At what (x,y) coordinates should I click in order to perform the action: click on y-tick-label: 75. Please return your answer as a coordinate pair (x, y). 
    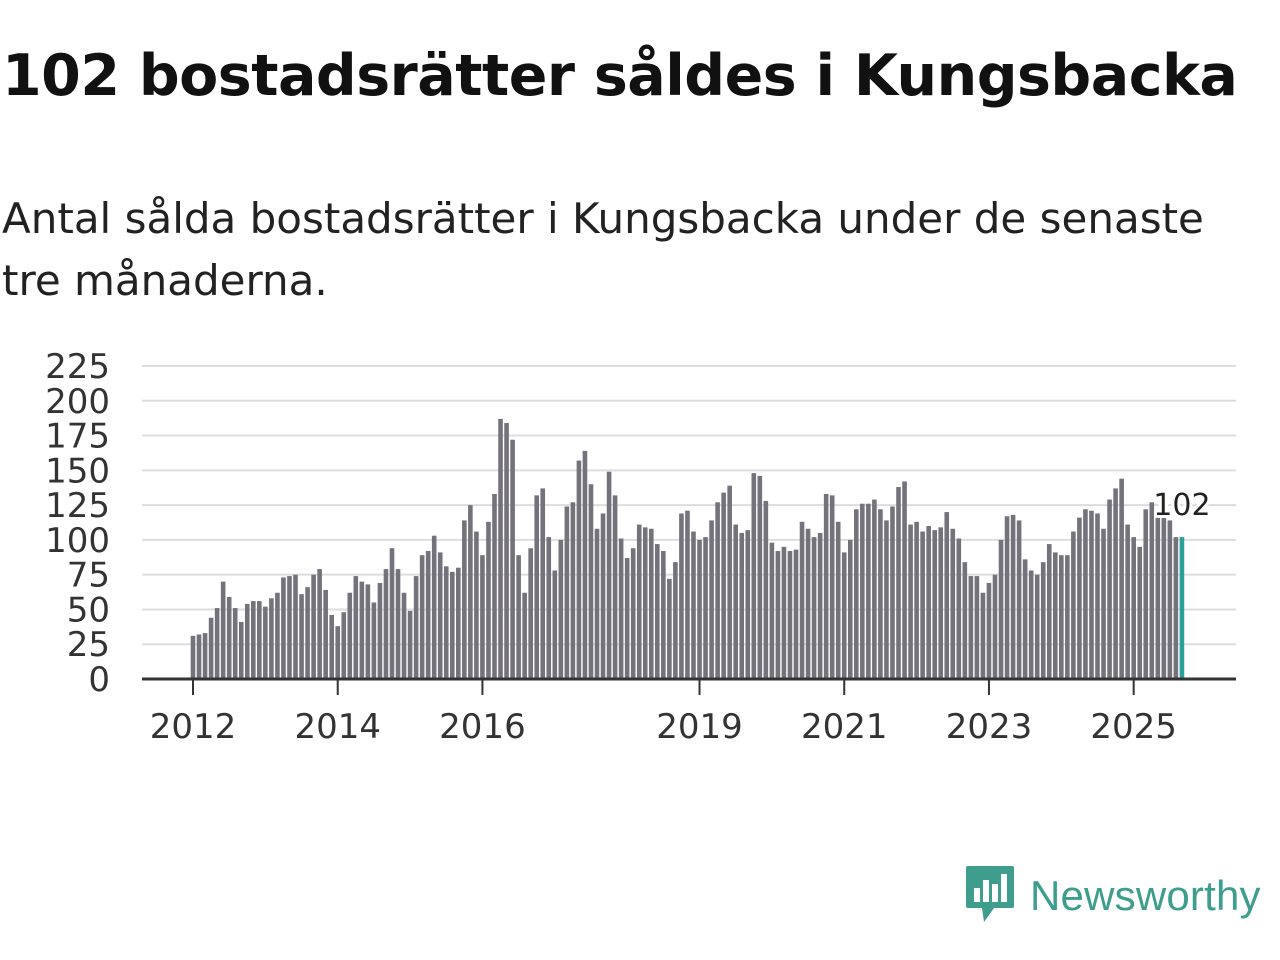
    Looking at the image, I should click on (88, 576).